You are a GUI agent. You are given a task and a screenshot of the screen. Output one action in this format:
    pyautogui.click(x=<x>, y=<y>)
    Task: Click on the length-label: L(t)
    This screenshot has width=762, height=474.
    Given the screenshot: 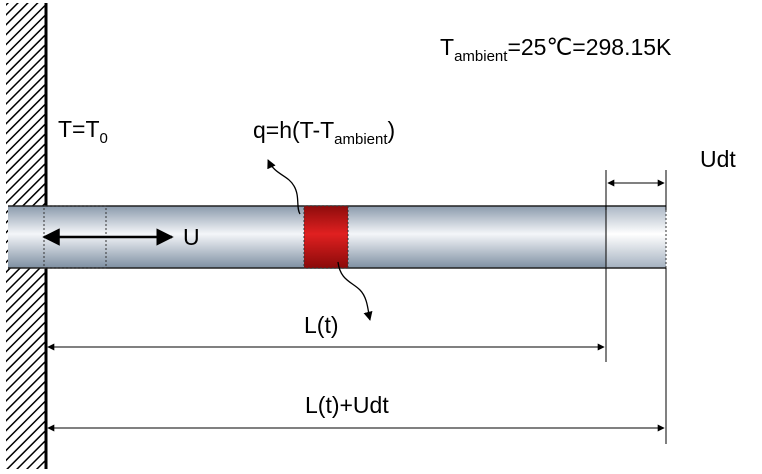 What is the action you would take?
    pyautogui.click(x=321, y=325)
    